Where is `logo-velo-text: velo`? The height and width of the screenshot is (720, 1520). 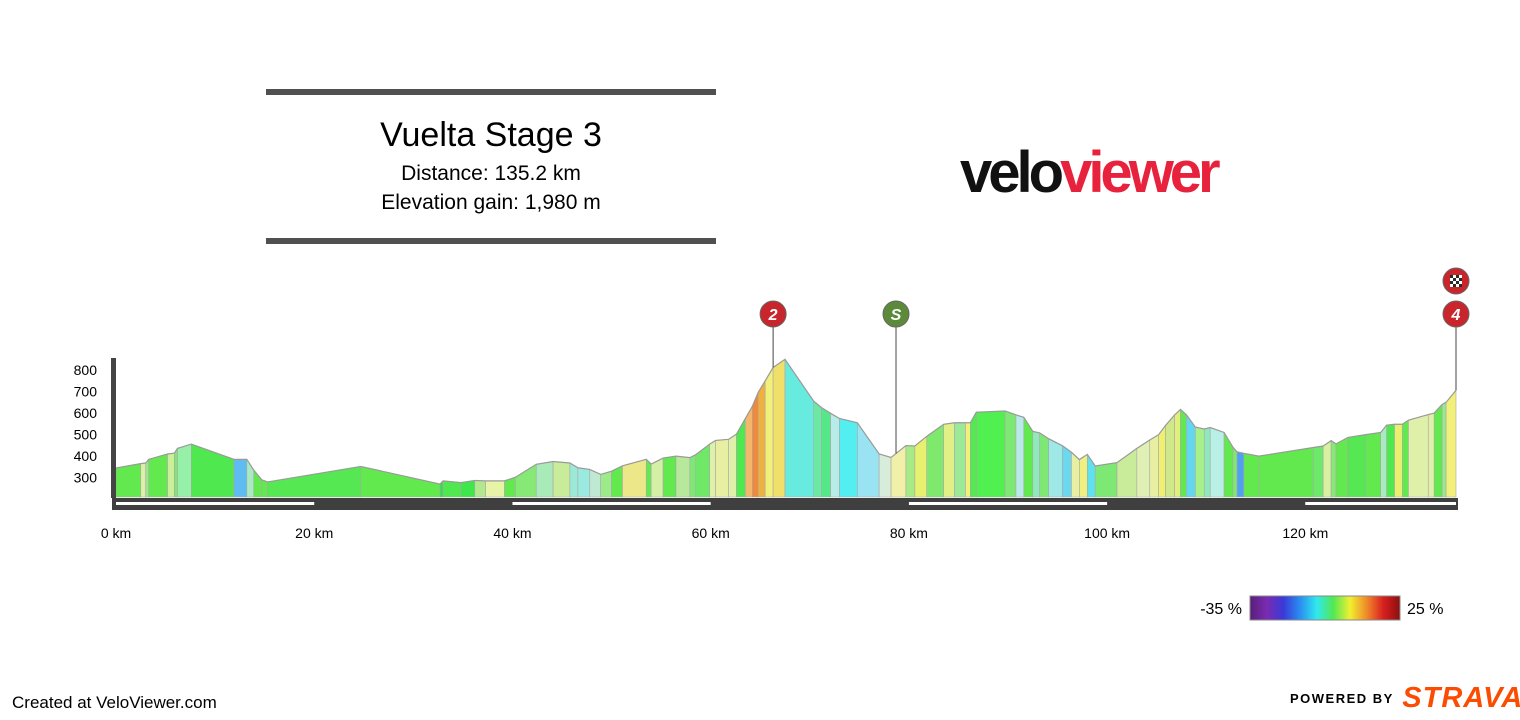 logo-velo-text: velo is located at coordinates (1012, 172).